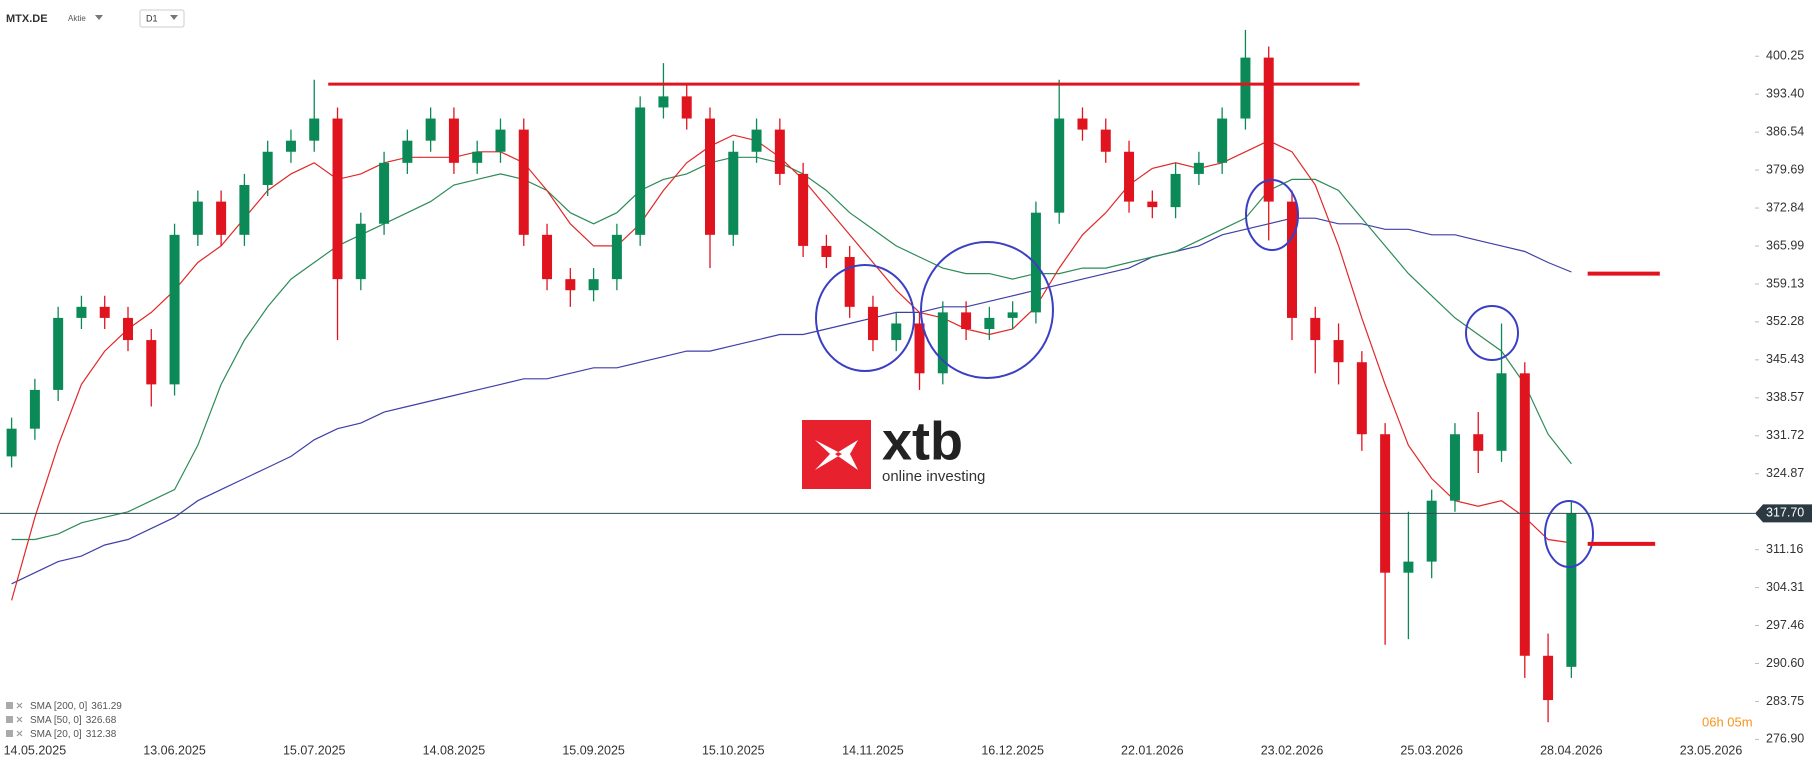 The image size is (1816, 761). I want to click on y-tick-label: 352.28, so click(1785, 321).